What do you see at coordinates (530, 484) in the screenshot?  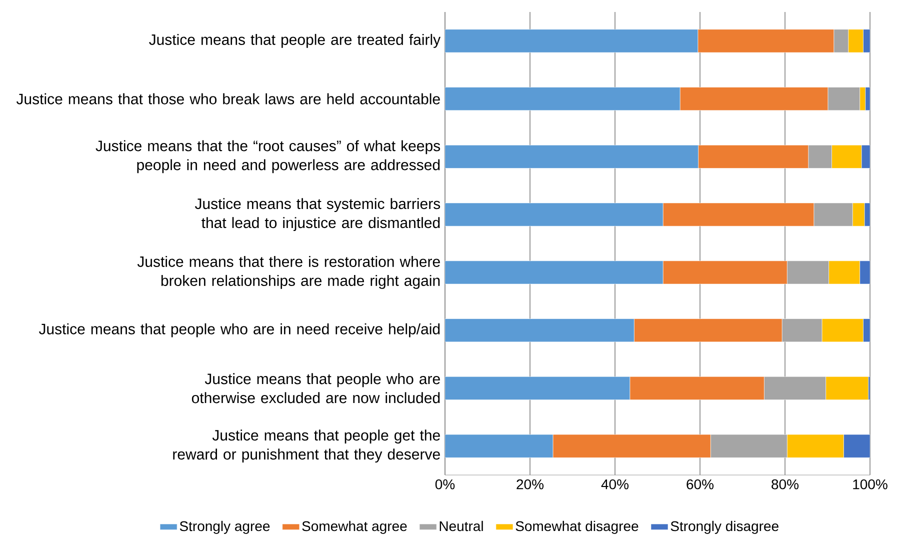 I see `x-tick-label: 20%` at bounding box center [530, 484].